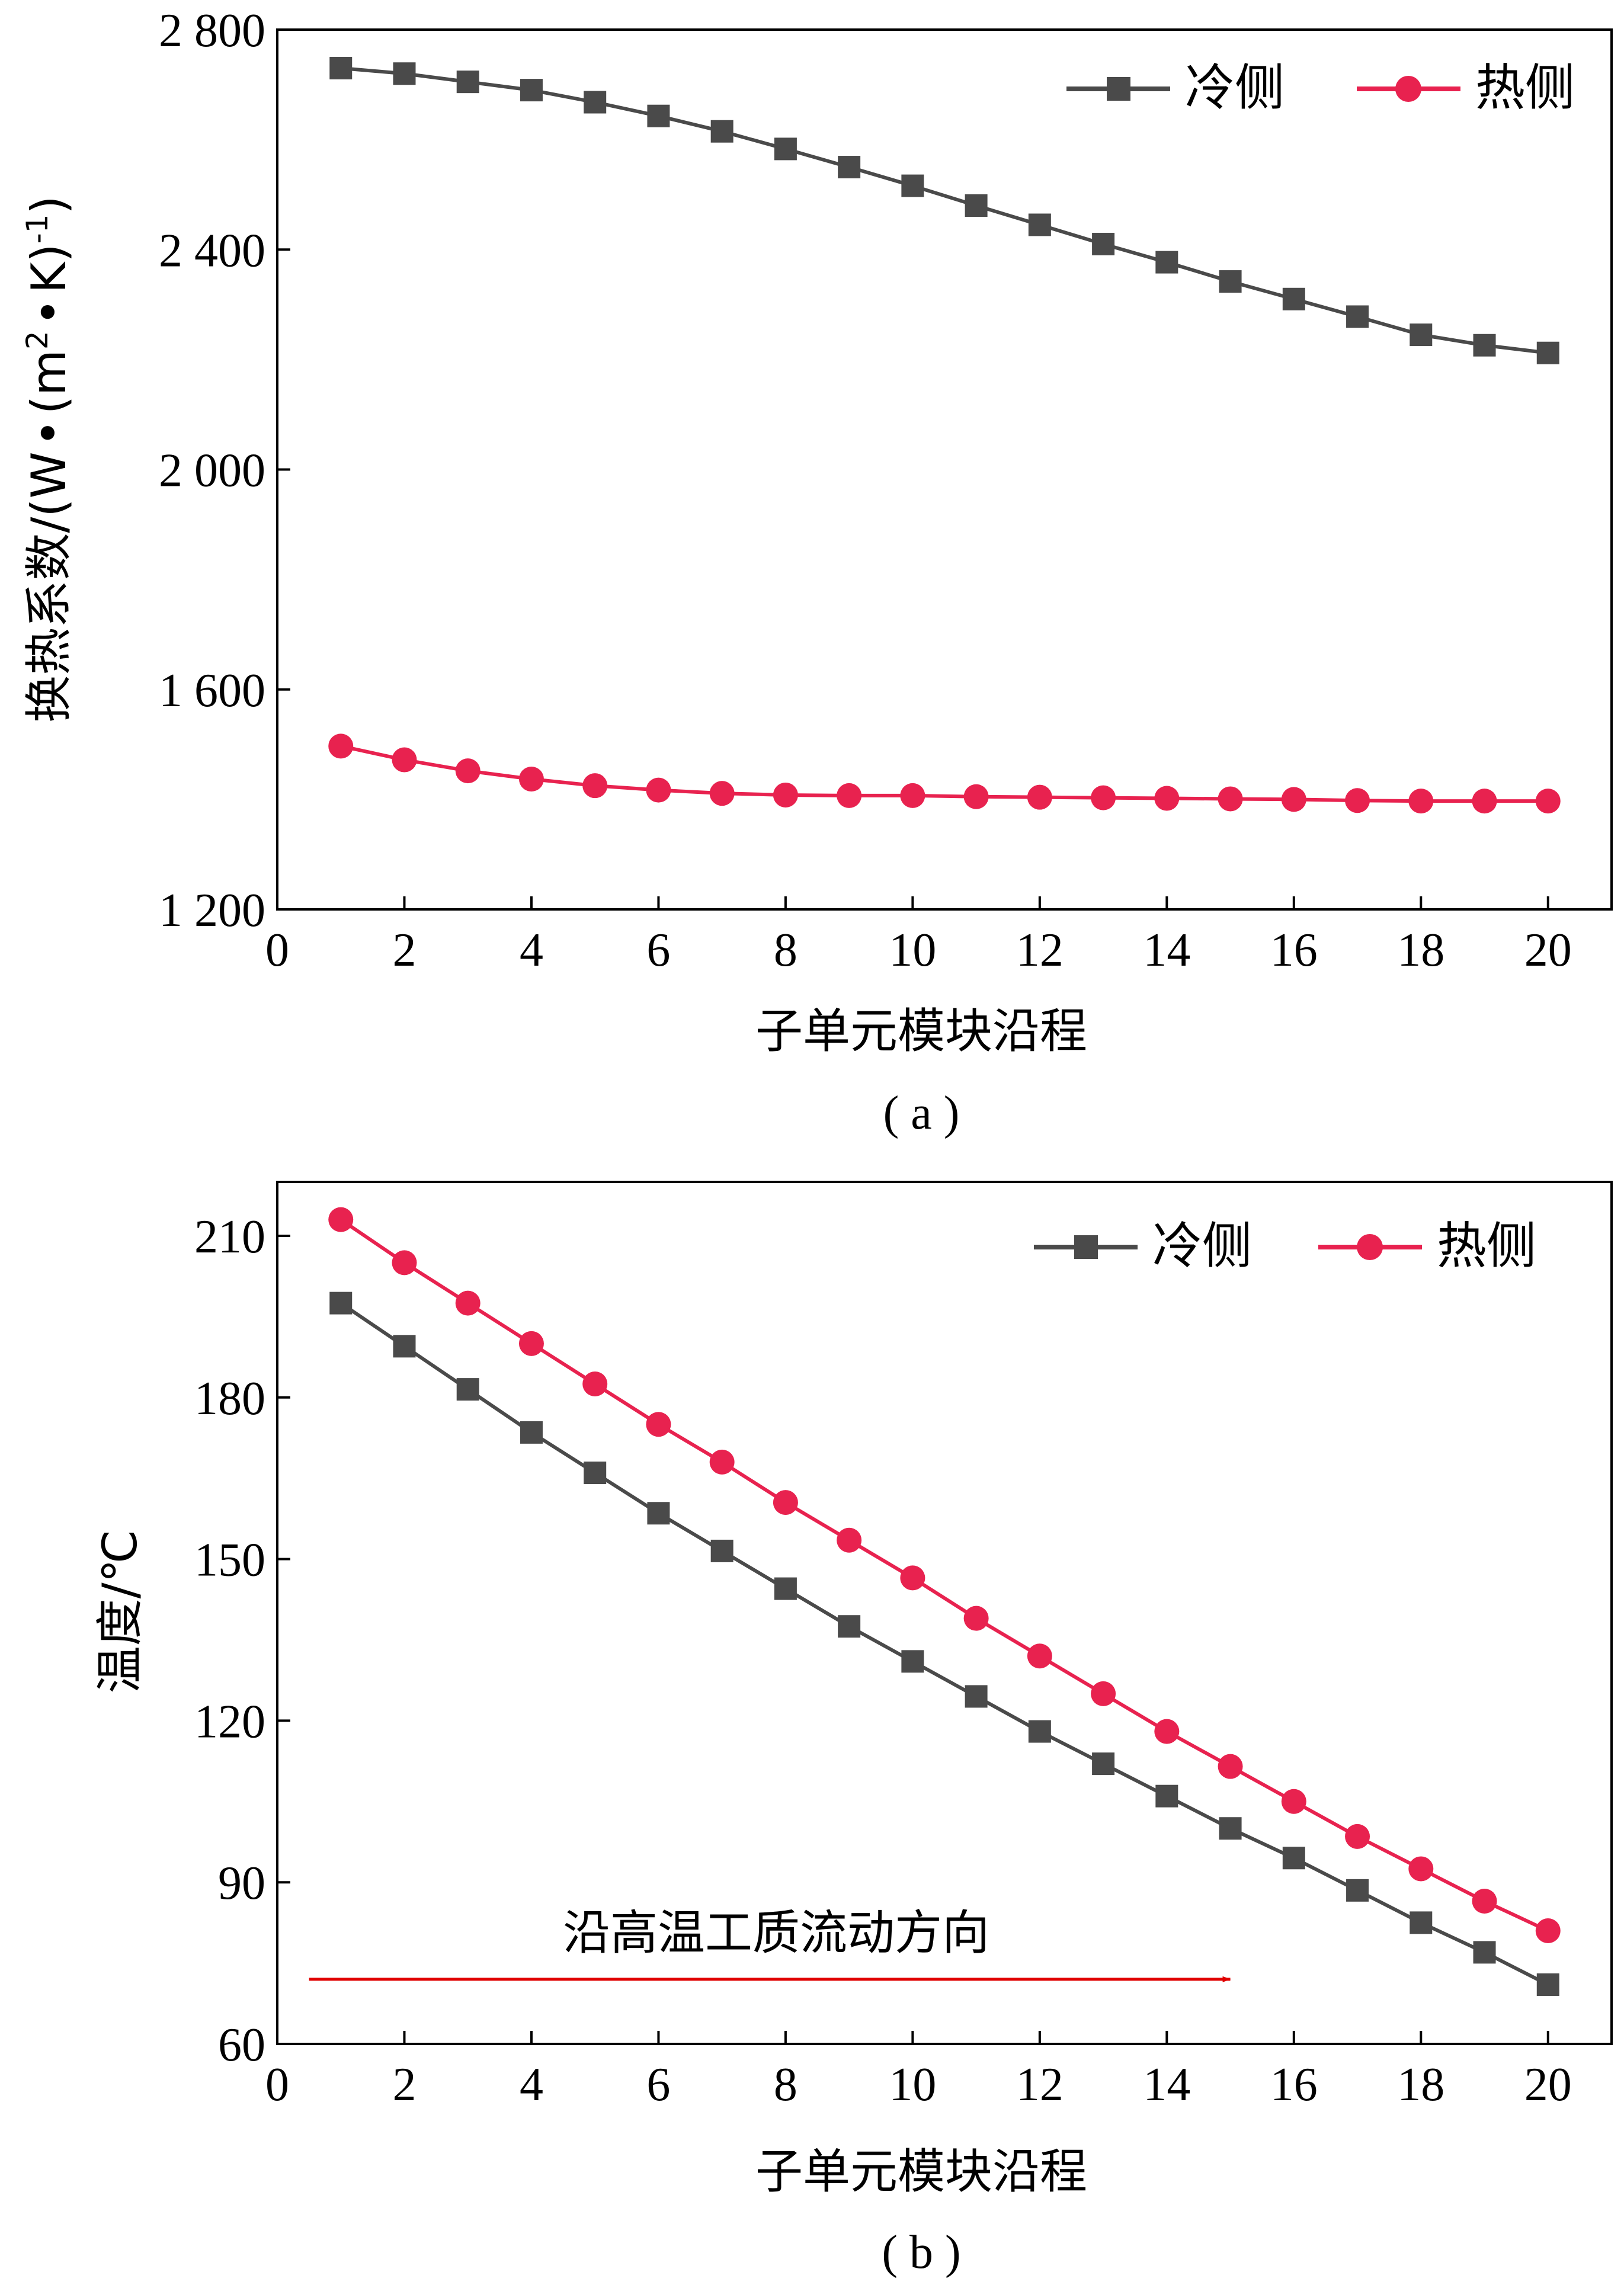  What do you see at coordinates (212, 471) in the screenshot?
I see `y-tick-label: 2 000` at bounding box center [212, 471].